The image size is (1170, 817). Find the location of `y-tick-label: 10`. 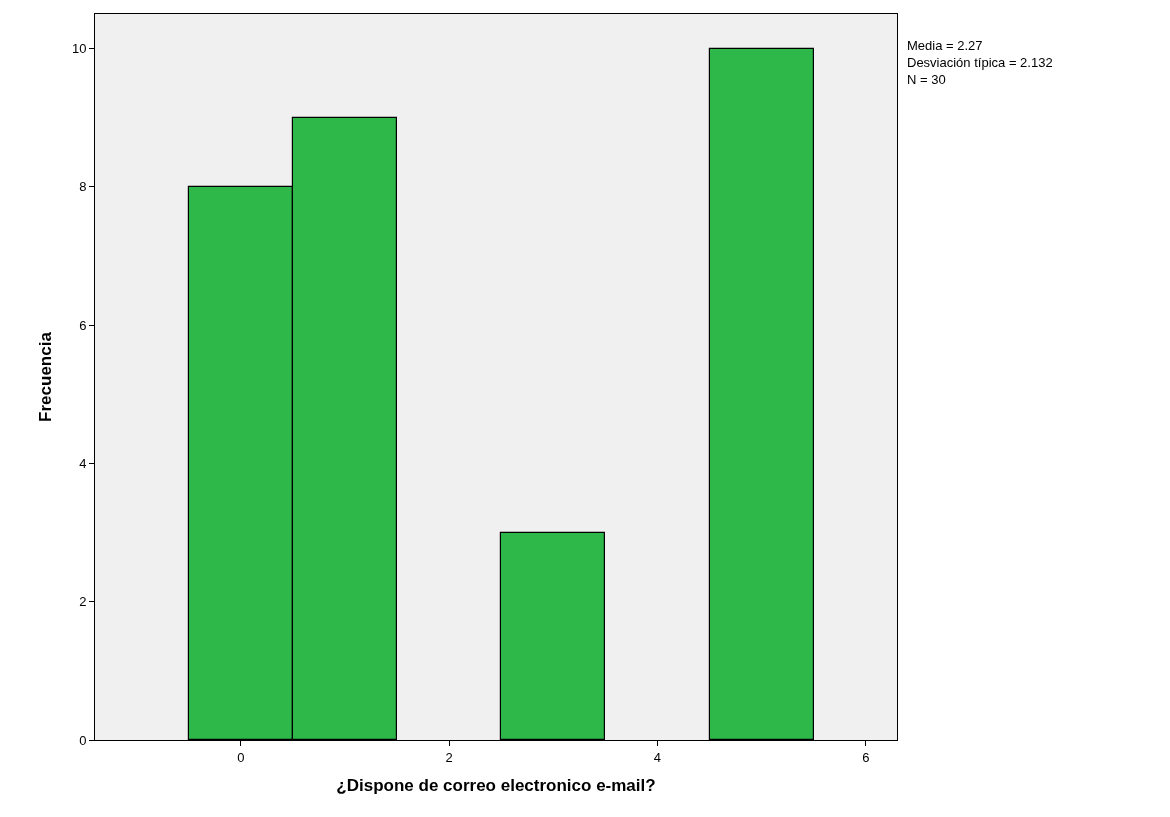

y-tick-label: 10 is located at coordinates (79, 49).